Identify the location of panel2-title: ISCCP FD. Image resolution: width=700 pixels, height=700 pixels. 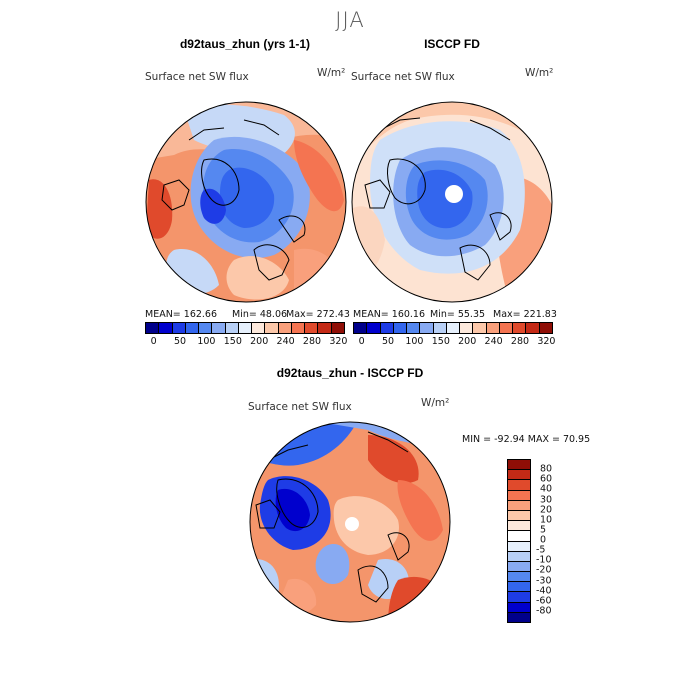
(452, 44).